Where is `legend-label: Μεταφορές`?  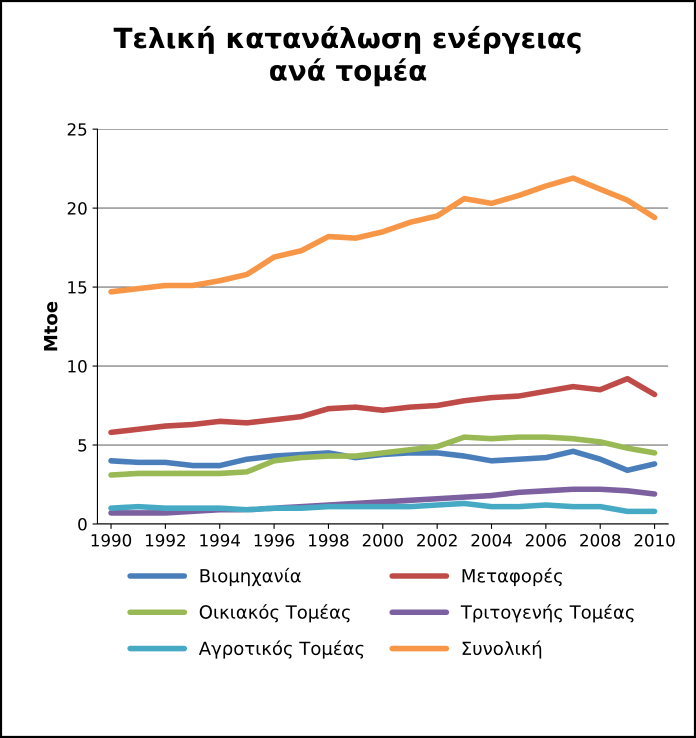 legend-label: Μεταφορές is located at coordinates (512, 577).